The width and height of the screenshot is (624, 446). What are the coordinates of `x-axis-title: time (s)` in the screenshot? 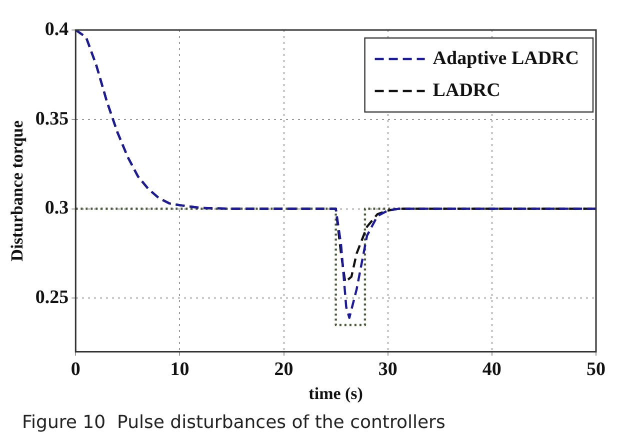 It's located at (335, 394).